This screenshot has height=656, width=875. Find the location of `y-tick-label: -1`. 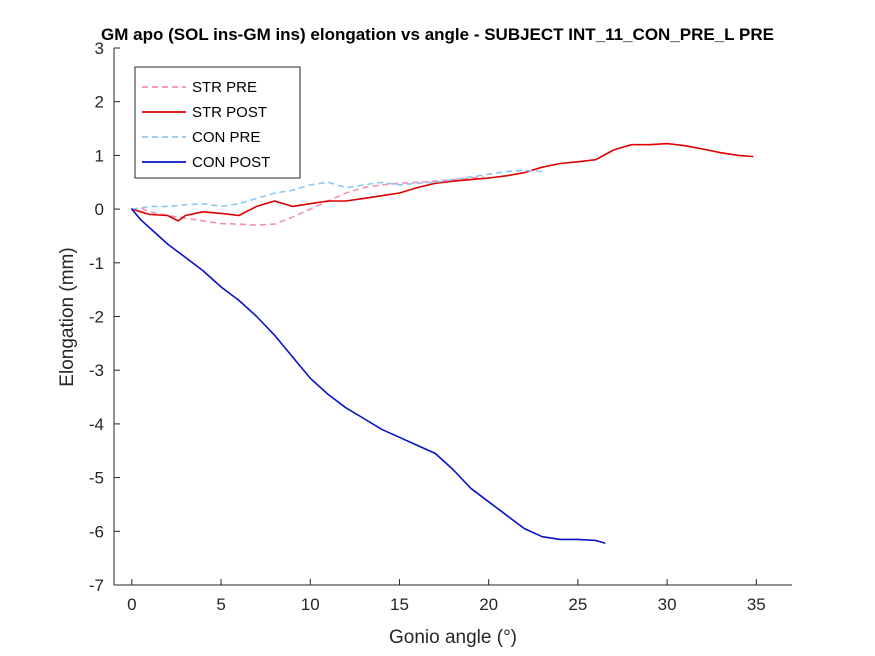

y-tick-label: -1 is located at coordinates (96, 263).